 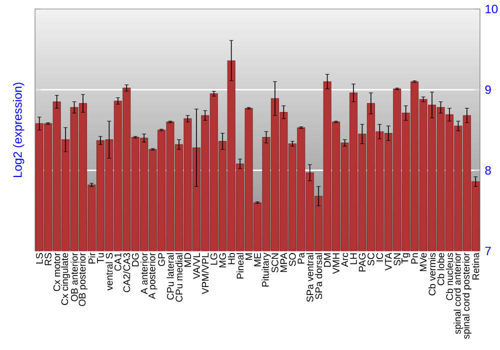 What do you see at coordinates (336, 263) in the screenshot?
I see `x-tick-label: VMH` at bounding box center [336, 263].